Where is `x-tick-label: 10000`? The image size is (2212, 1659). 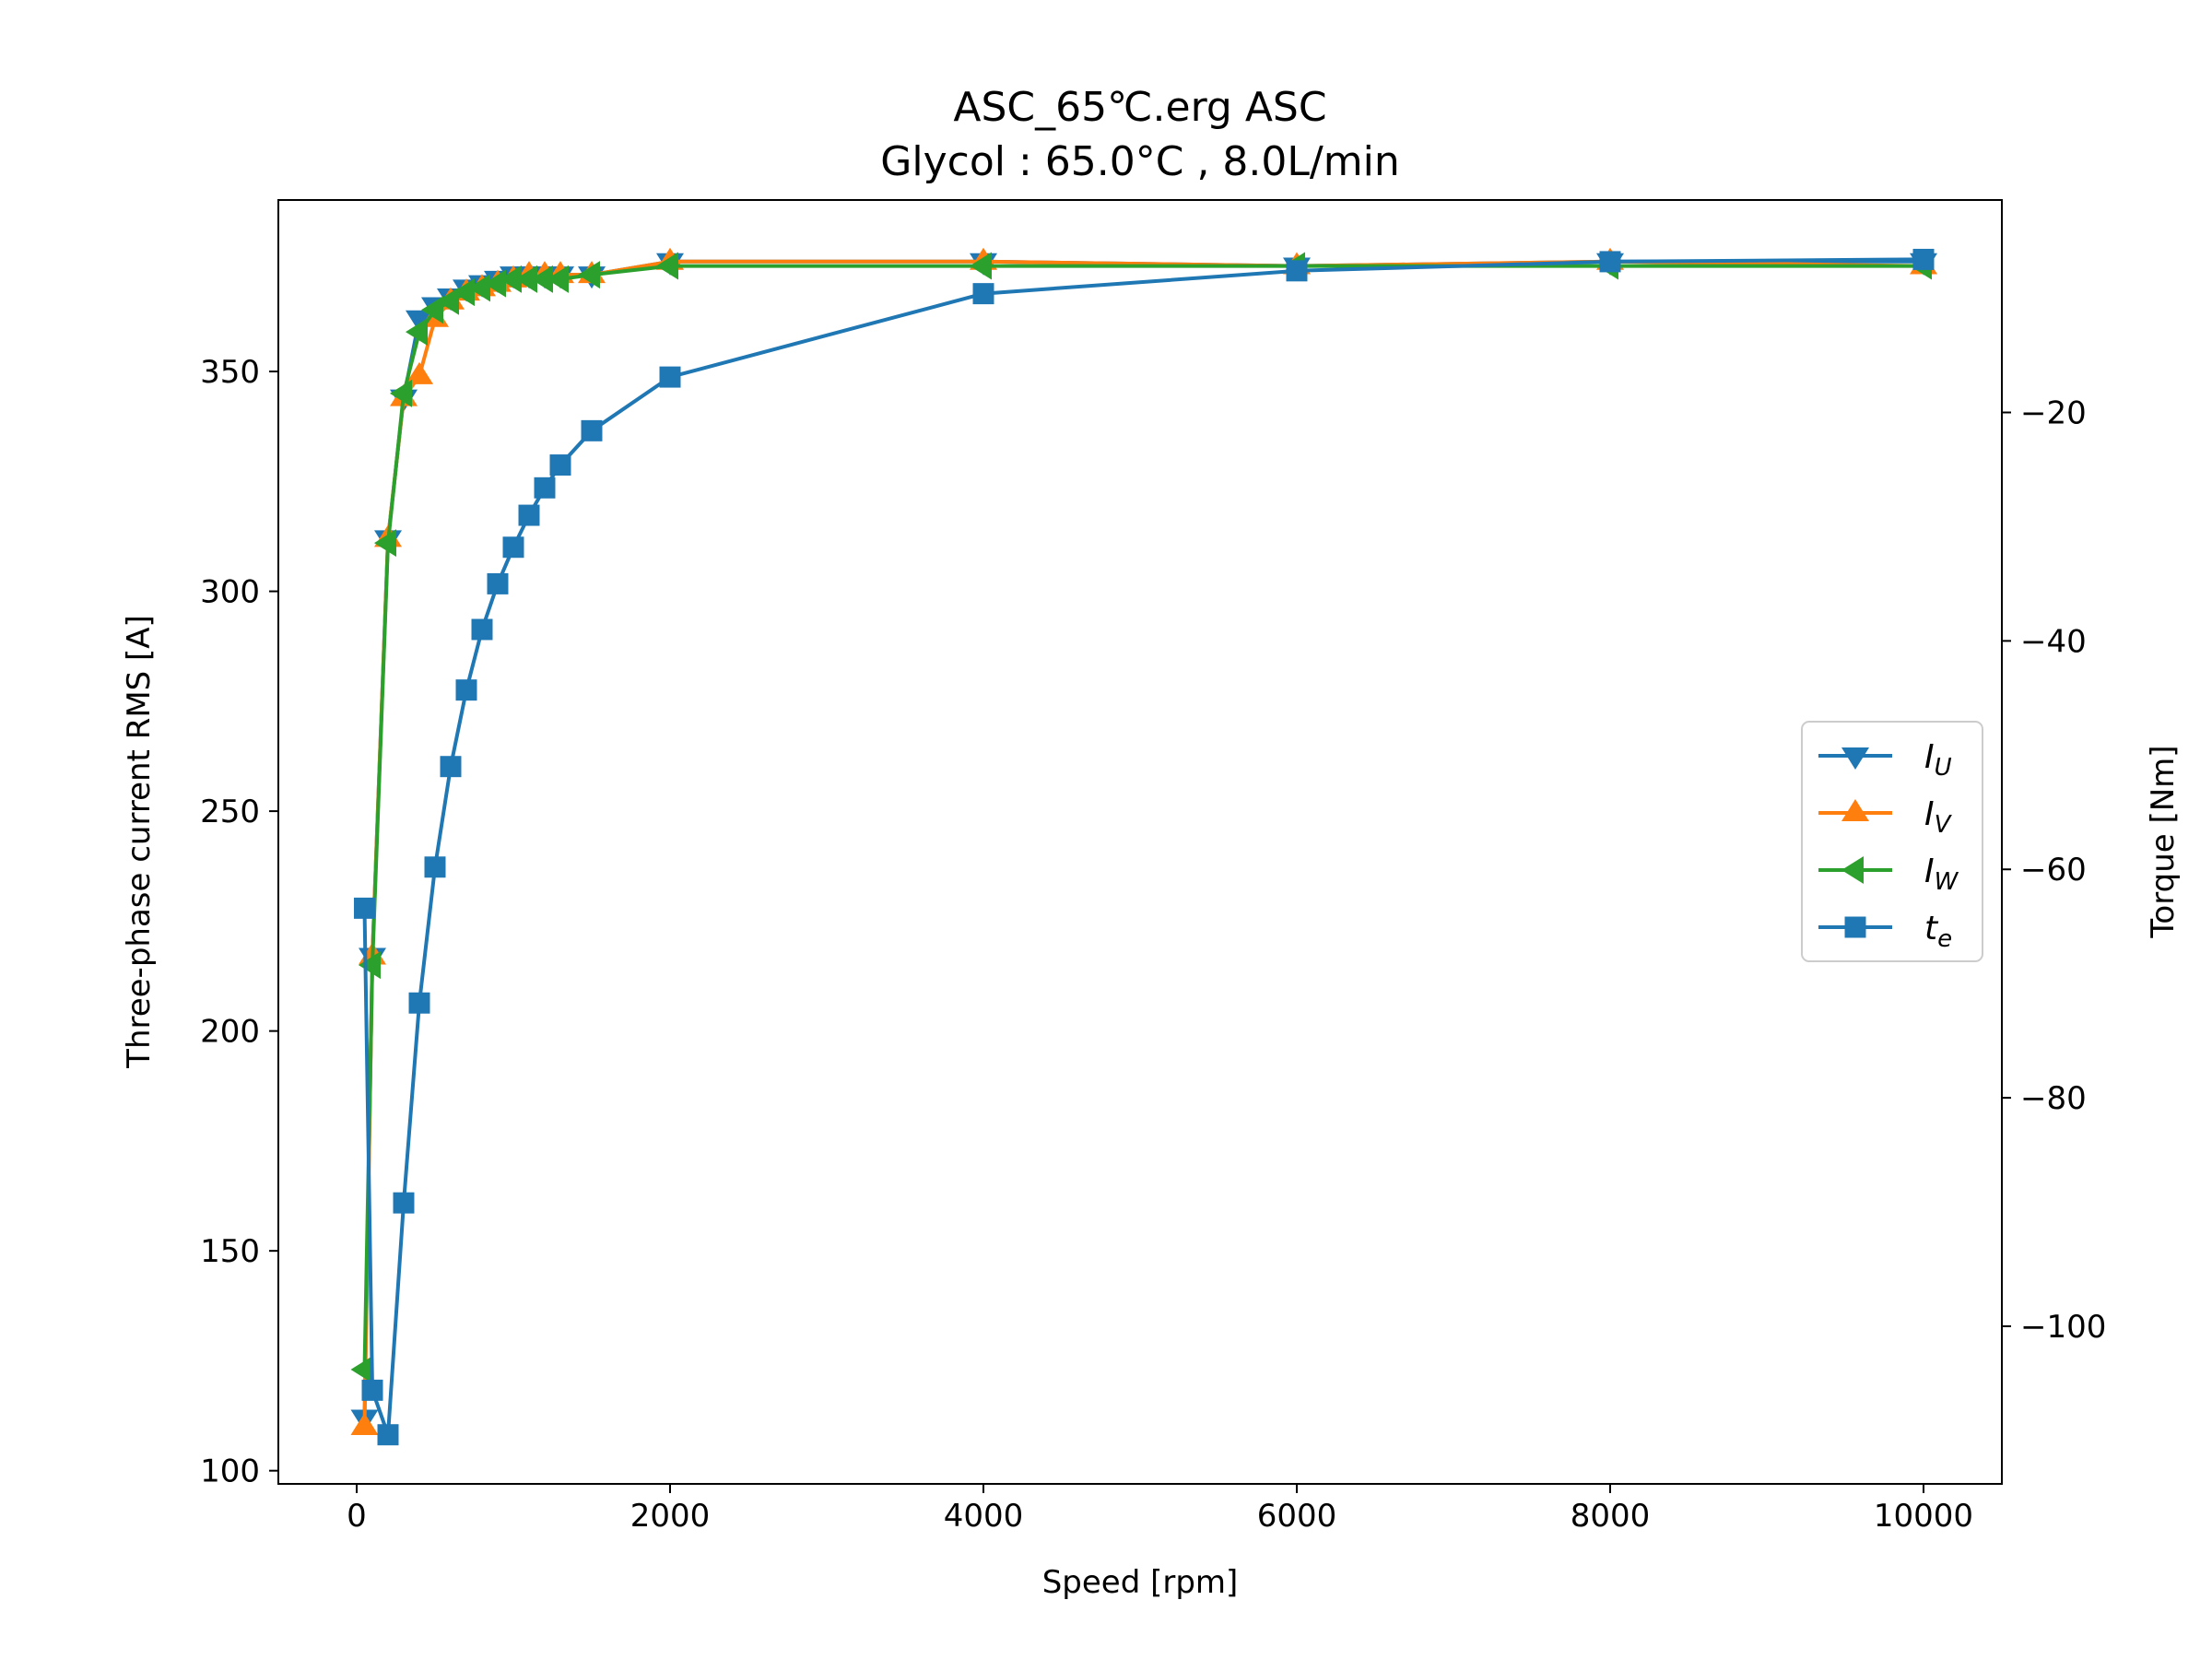 x-tick-label: 10000 is located at coordinates (1923, 1516).